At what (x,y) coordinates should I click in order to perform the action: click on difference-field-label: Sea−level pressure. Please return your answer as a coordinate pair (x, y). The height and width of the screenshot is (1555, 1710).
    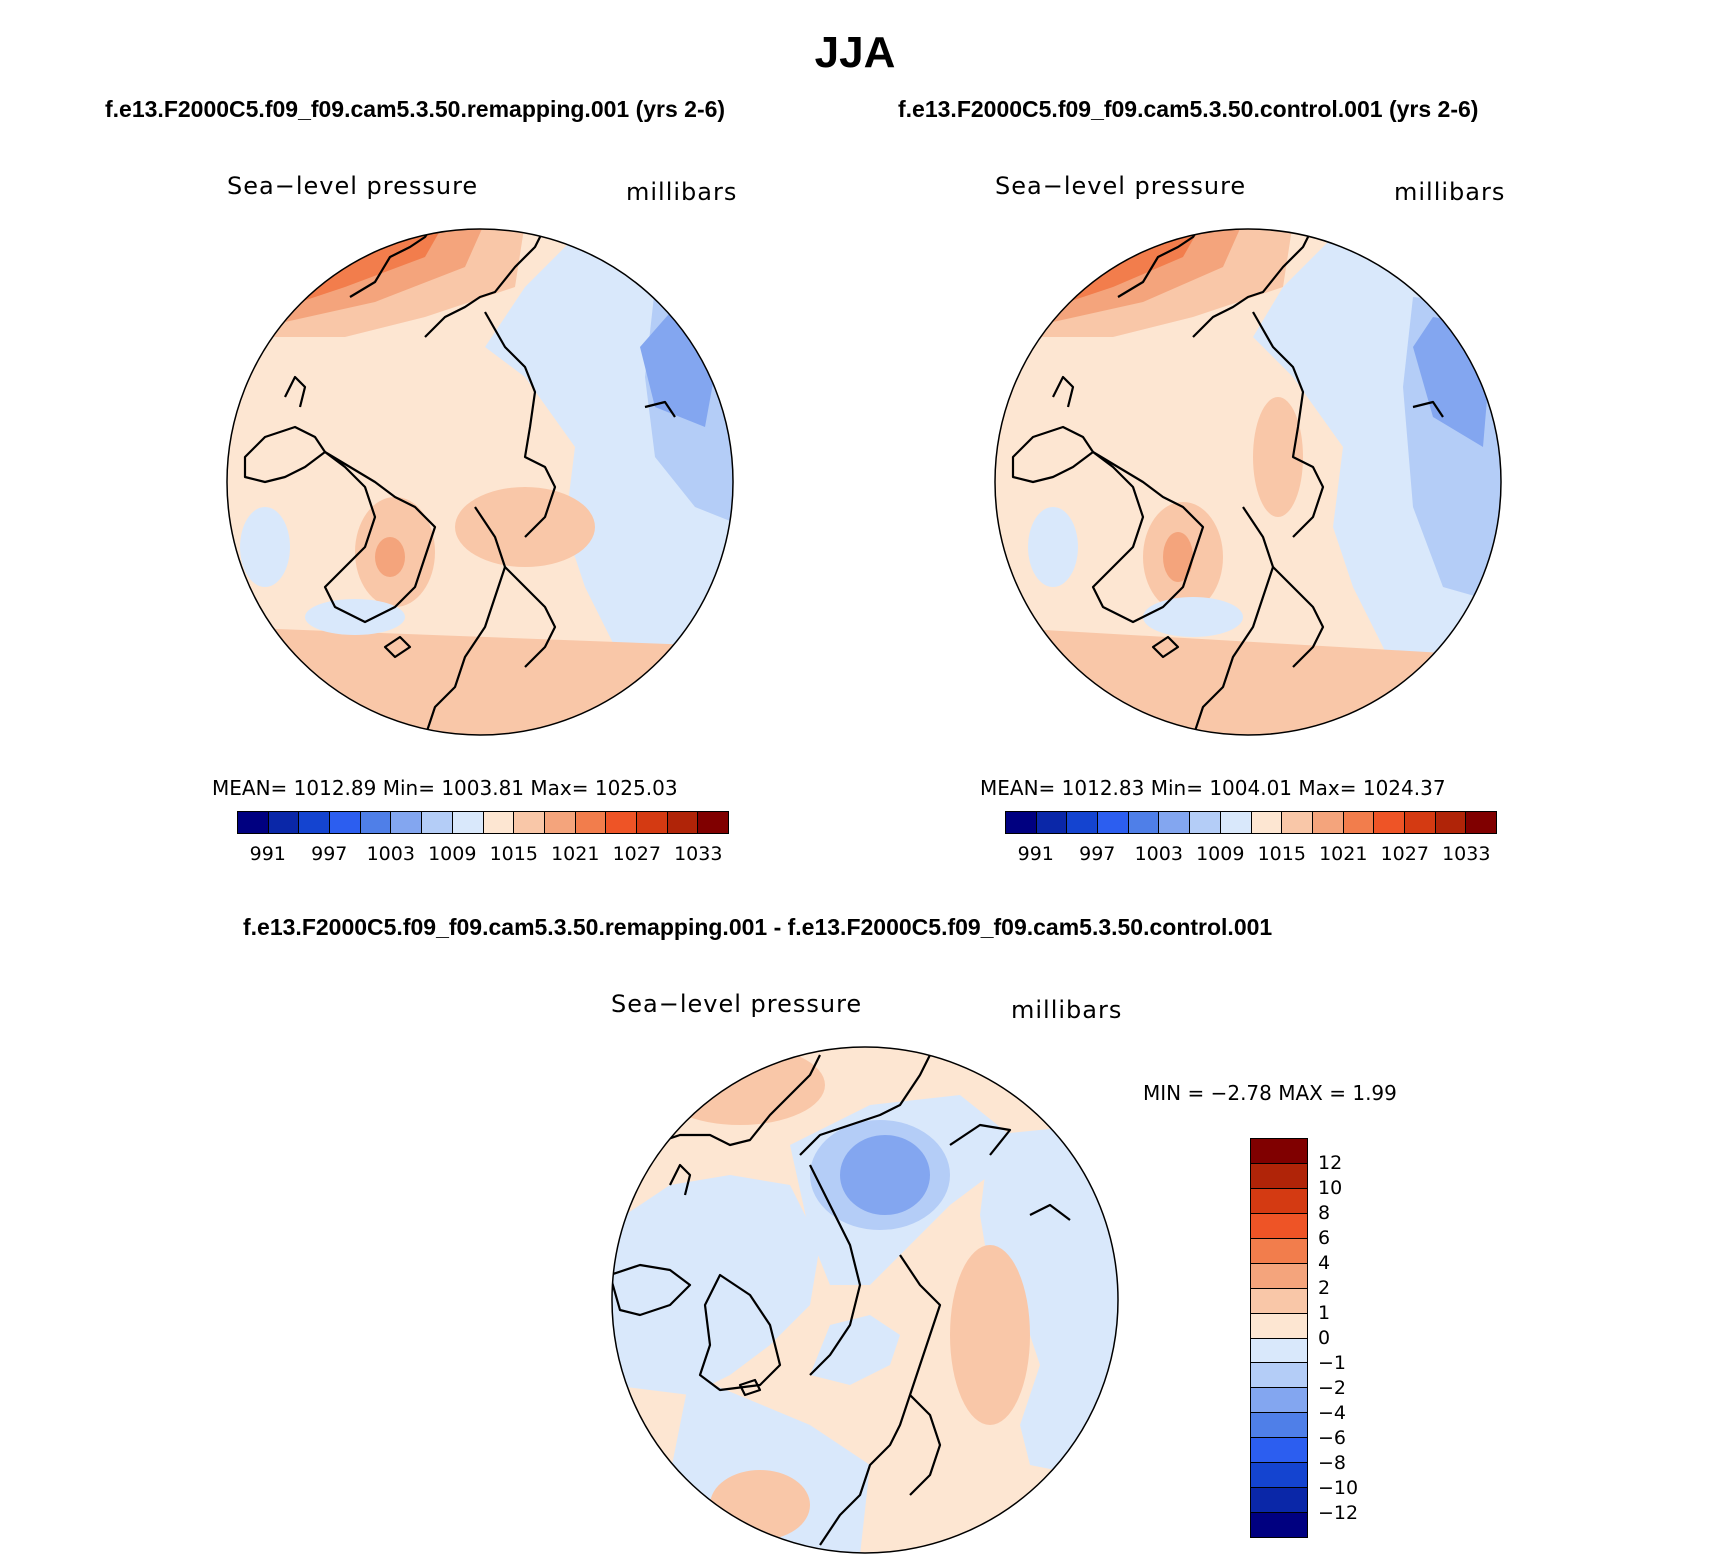
    Looking at the image, I should click on (737, 1004).